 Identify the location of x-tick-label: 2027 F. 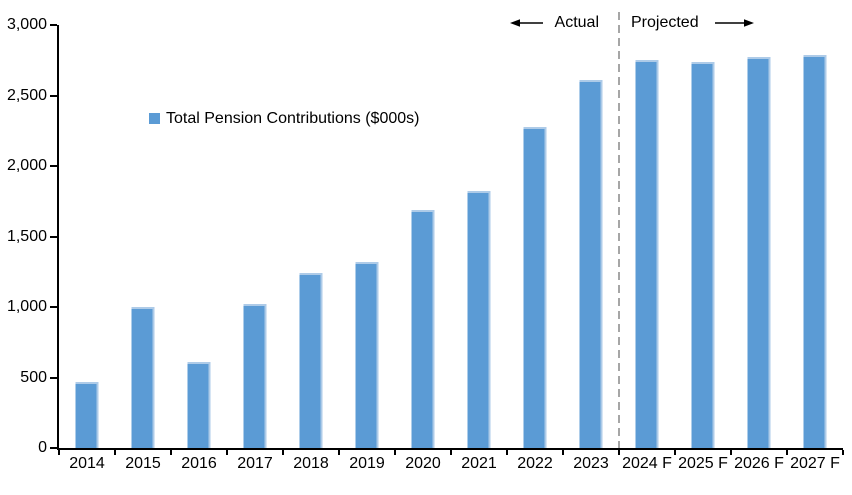
(815, 463).